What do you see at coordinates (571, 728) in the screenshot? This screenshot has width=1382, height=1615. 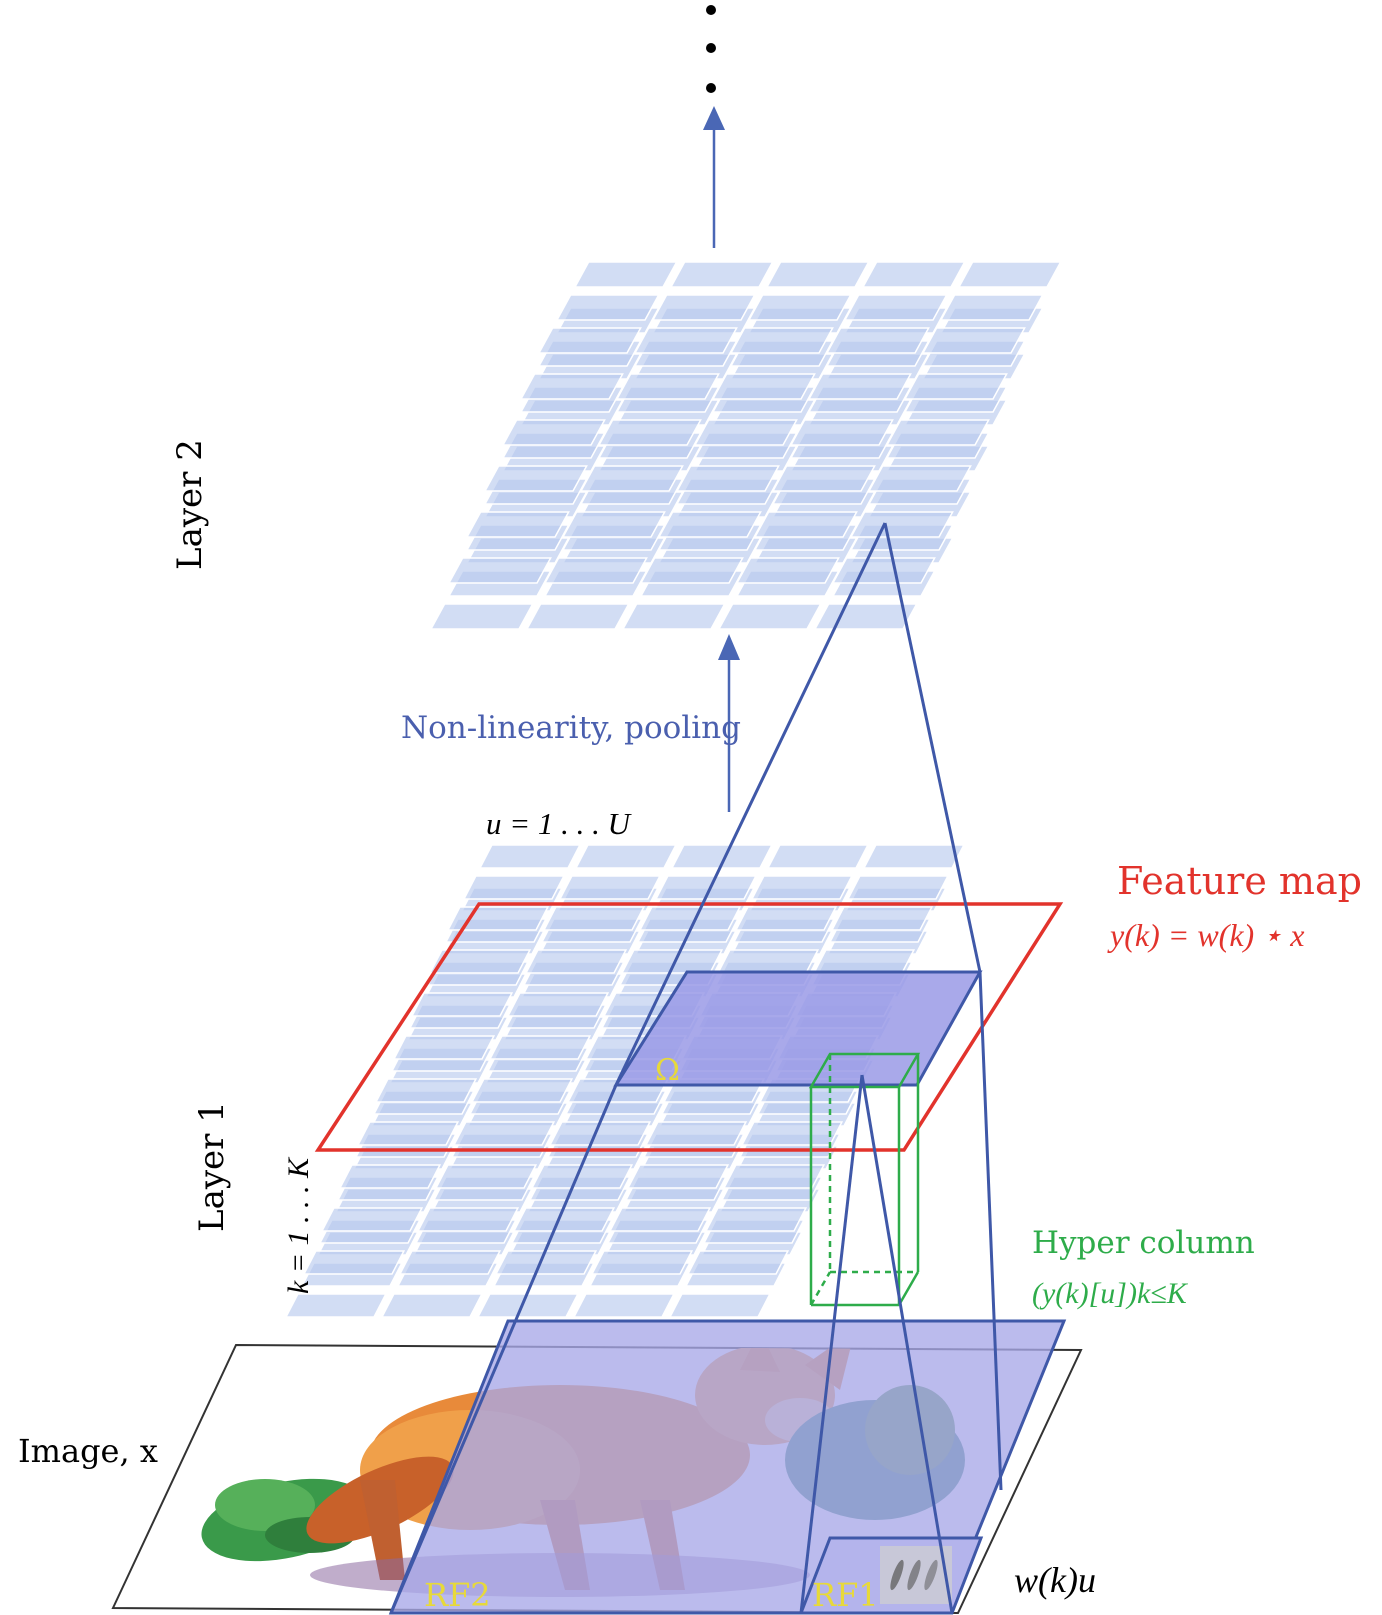 I see `nonlinearity-label: Non-linearity, pooling` at bounding box center [571, 728].